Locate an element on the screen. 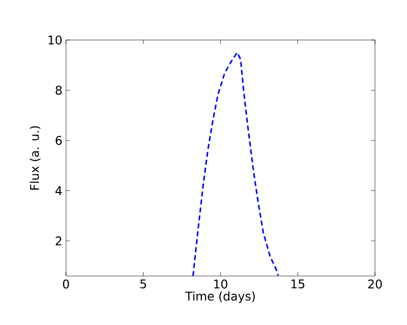 The height and width of the screenshot is (325, 407). y-tick-label: 2 is located at coordinates (59, 241).